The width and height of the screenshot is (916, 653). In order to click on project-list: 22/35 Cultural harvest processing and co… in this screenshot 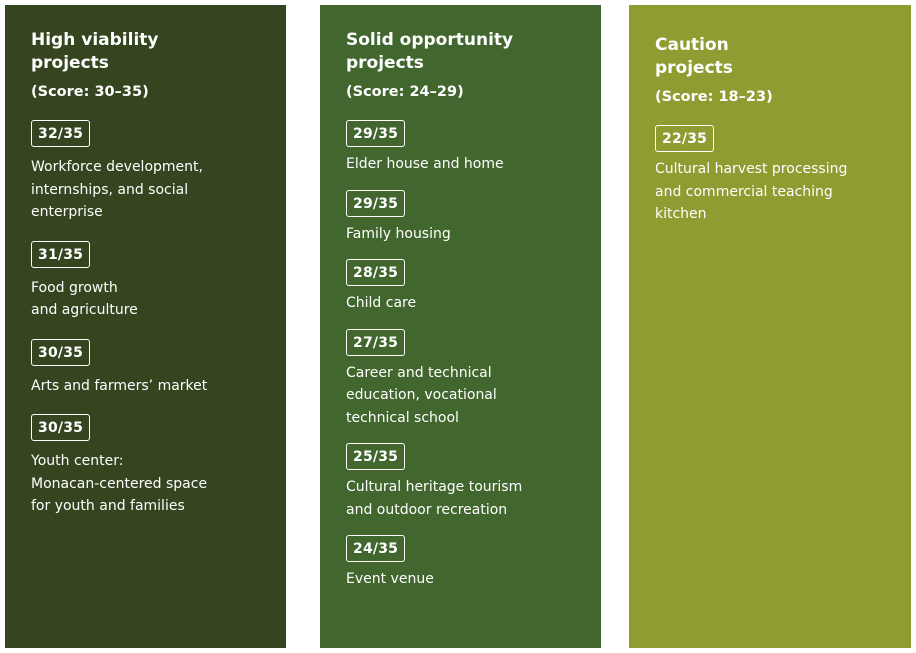, I will do `click(777, 175)`.